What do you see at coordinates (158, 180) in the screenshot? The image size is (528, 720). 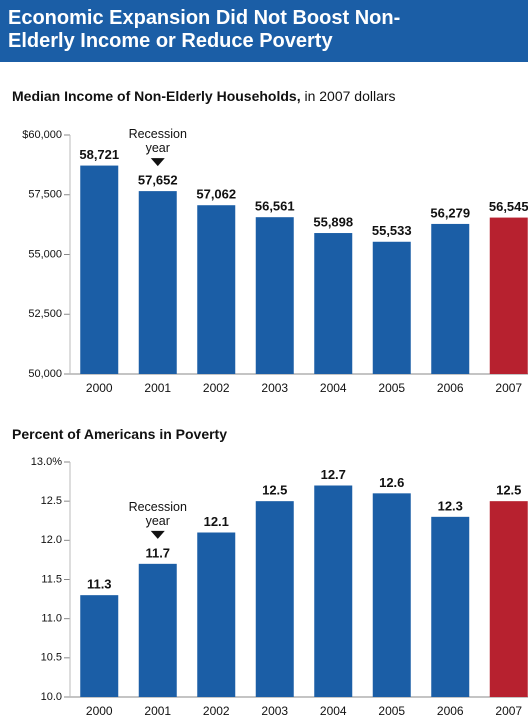 I see `value-label: 57,652` at bounding box center [158, 180].